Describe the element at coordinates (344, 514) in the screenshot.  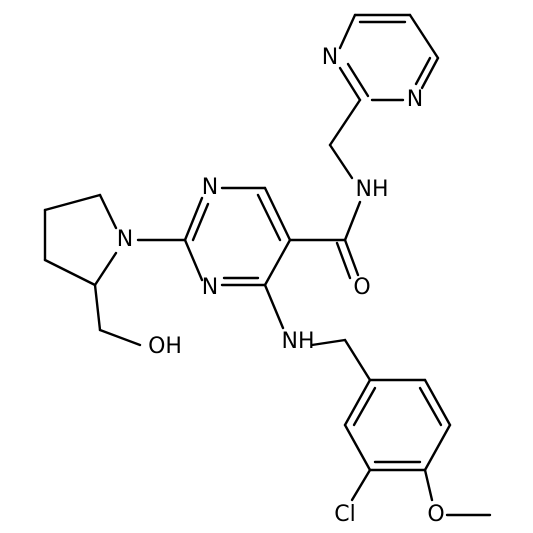
I see `atom-label: Cl` at that location.